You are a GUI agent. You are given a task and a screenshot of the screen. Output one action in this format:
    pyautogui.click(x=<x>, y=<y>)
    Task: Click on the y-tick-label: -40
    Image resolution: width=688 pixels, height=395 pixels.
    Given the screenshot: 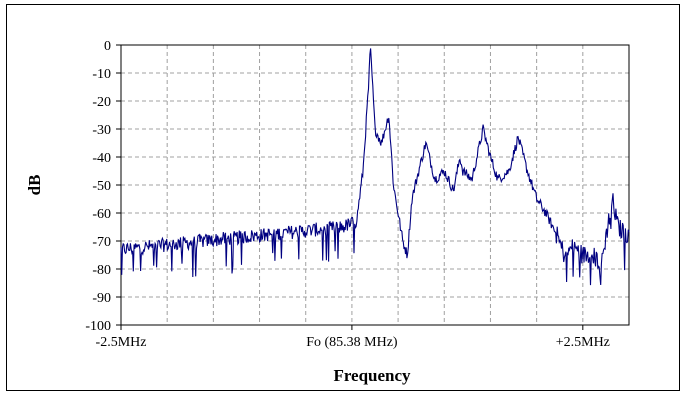 What is the action you would take?
    pyautogui.click(x=101, y=158)
    